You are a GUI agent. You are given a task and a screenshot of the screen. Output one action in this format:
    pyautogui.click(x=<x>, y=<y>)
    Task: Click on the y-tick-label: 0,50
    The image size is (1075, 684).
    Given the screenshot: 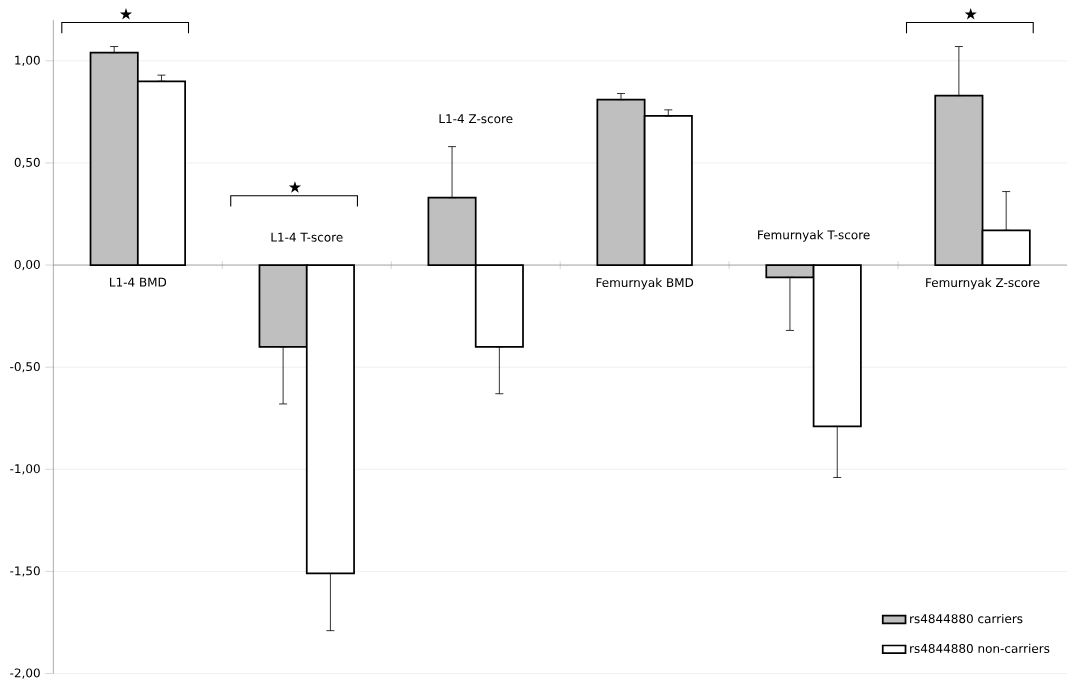 What is the action you would take?
    pyautogui.click(x=27, y=163)
    